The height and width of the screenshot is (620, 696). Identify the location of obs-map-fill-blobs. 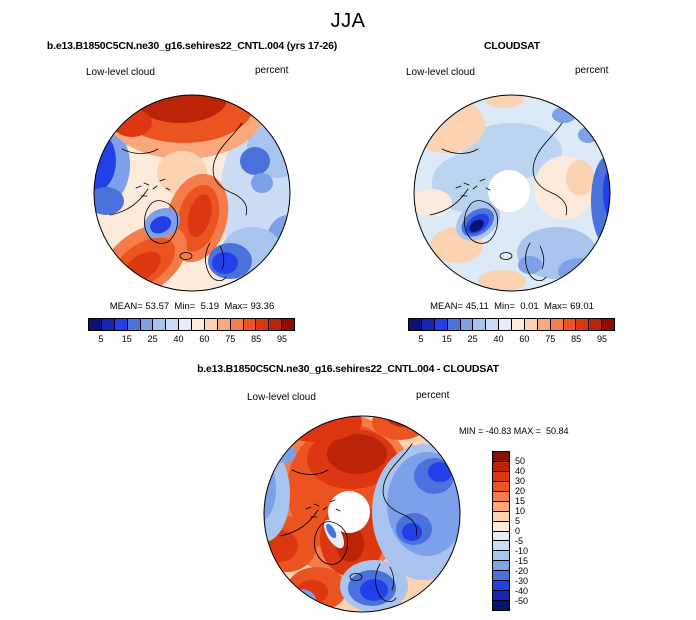
(512, 193).